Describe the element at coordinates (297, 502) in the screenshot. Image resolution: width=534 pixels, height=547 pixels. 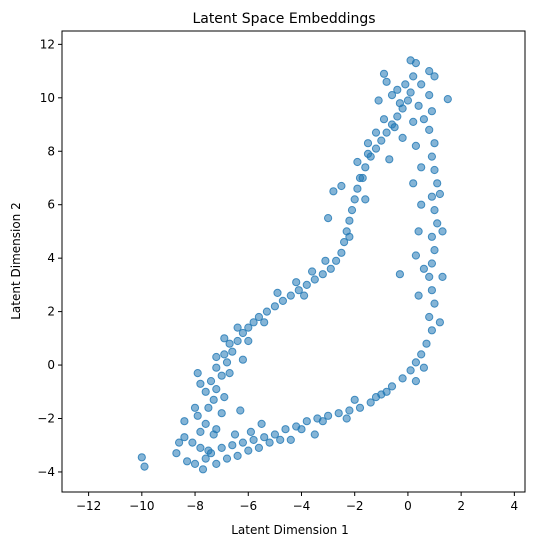
I see `x-axis-ticks: −12 −10 −8 −6 −4 −2 0 2 4` at that location.